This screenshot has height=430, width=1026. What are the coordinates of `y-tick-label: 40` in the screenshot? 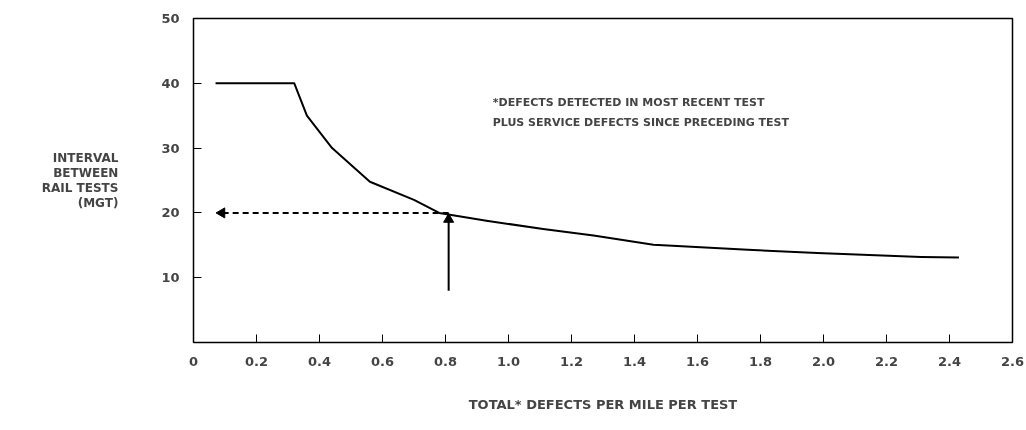 It's located at (170, 83).